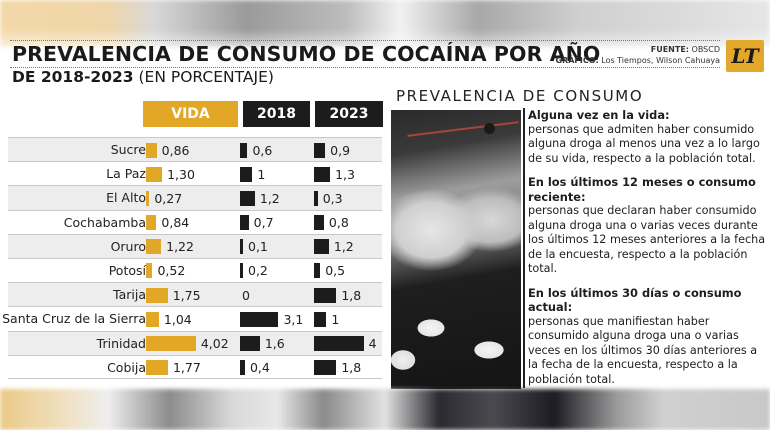 The image size is (770, 430). I want to click on vida-value: 1,75, so click(186, 295).